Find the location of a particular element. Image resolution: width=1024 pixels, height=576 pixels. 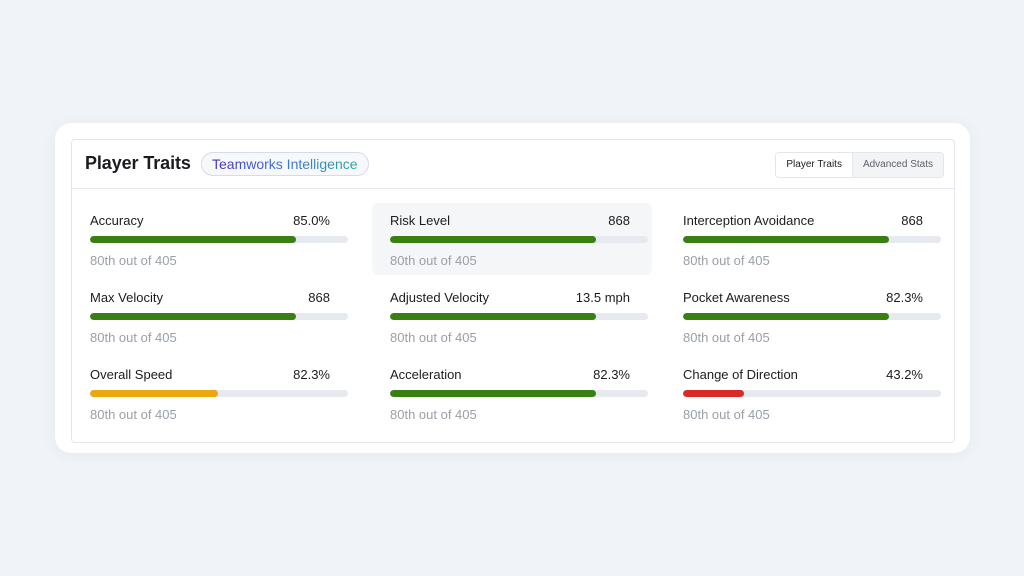

trait-label: Acceleration is located at coordinates (426, 374).